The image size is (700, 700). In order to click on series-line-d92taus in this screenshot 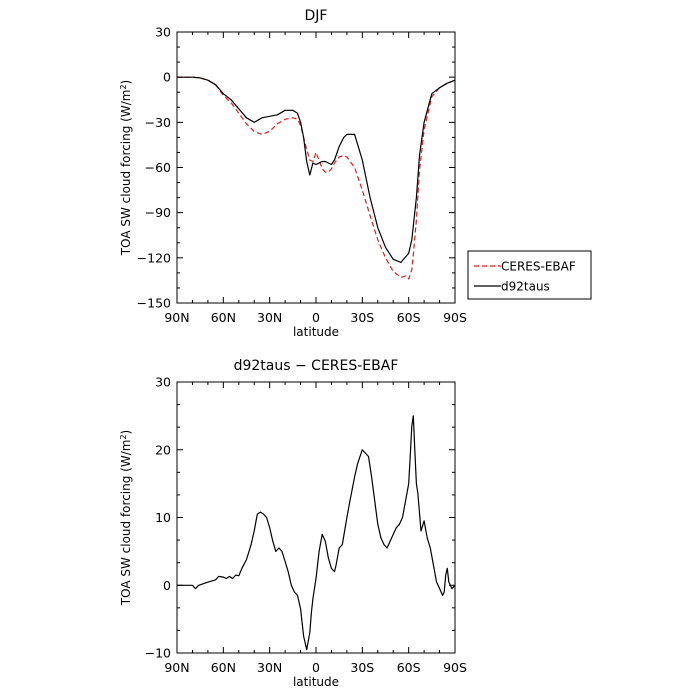, I will do `click(316, 169)`.